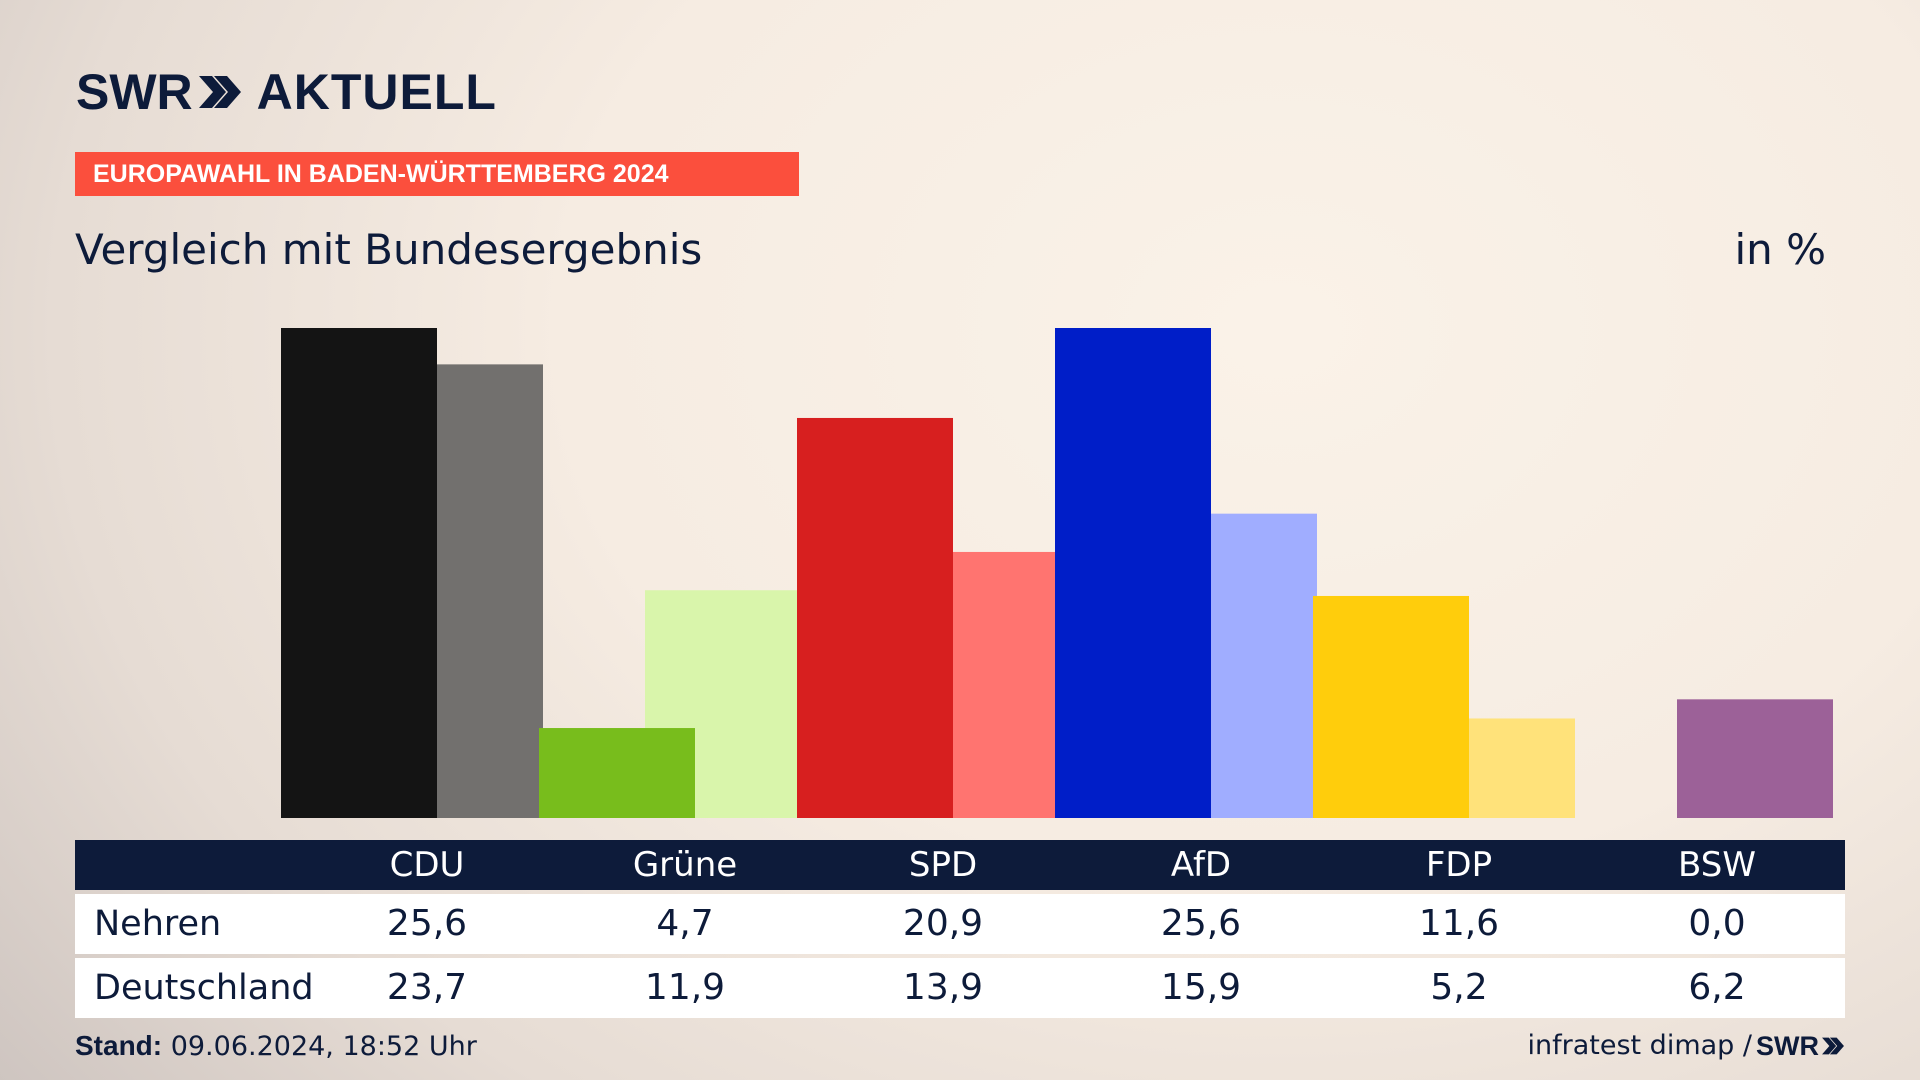 Image resolution: width=1920 pixels, height=1080 pixels. I want to click on table-row-local: Nehren 25,6 4,7 20,9 25,6 11,6 0,0, so click(960, 924).